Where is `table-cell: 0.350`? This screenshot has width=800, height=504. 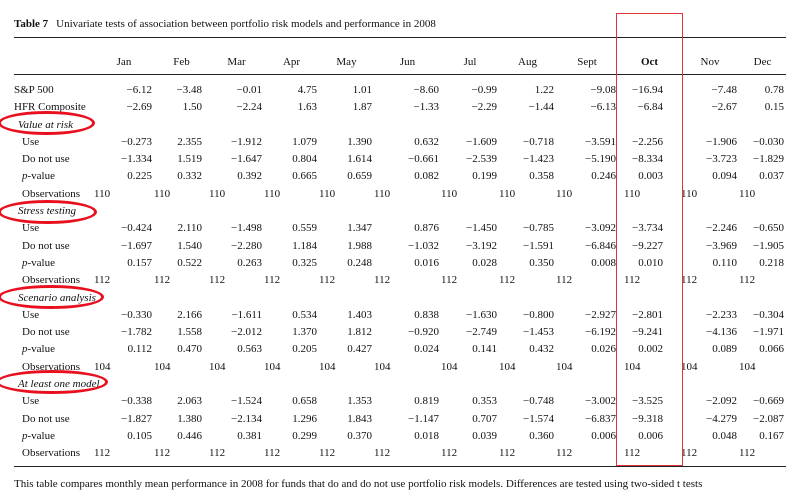
table-cell: 0.350 is located at coordinates (541, 262).